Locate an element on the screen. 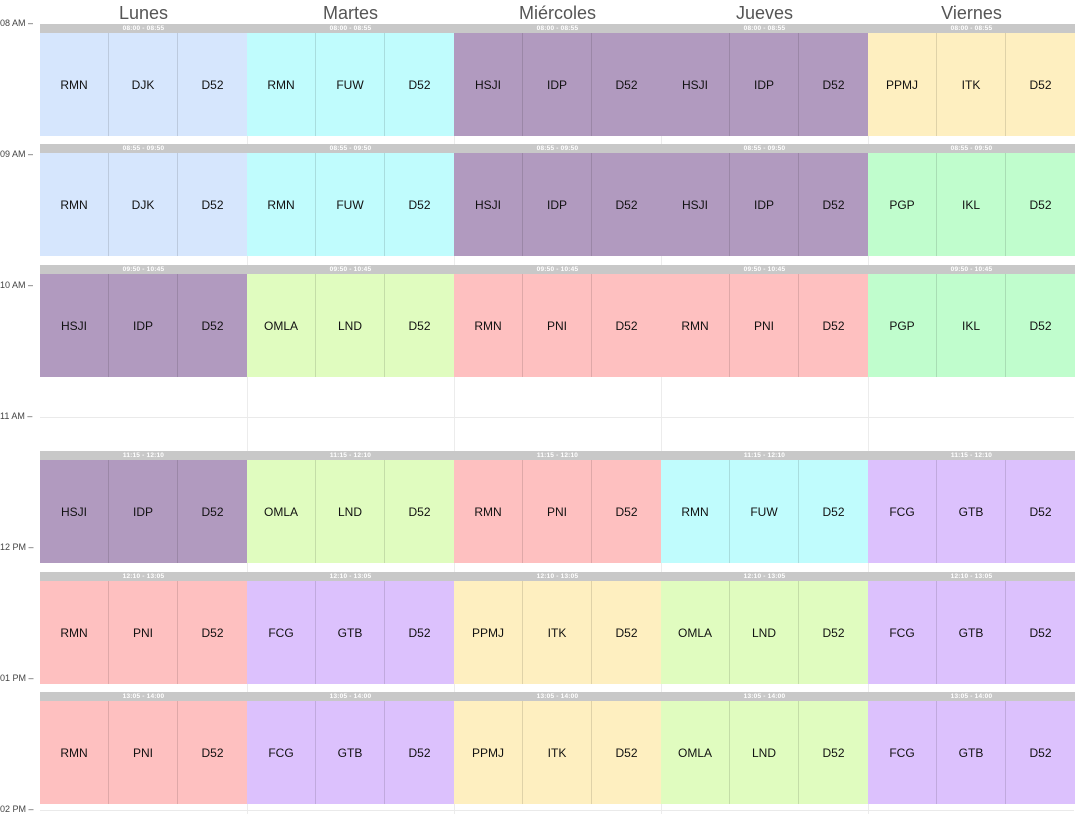  block-cell: ITK is located at coordinates (557, 632).